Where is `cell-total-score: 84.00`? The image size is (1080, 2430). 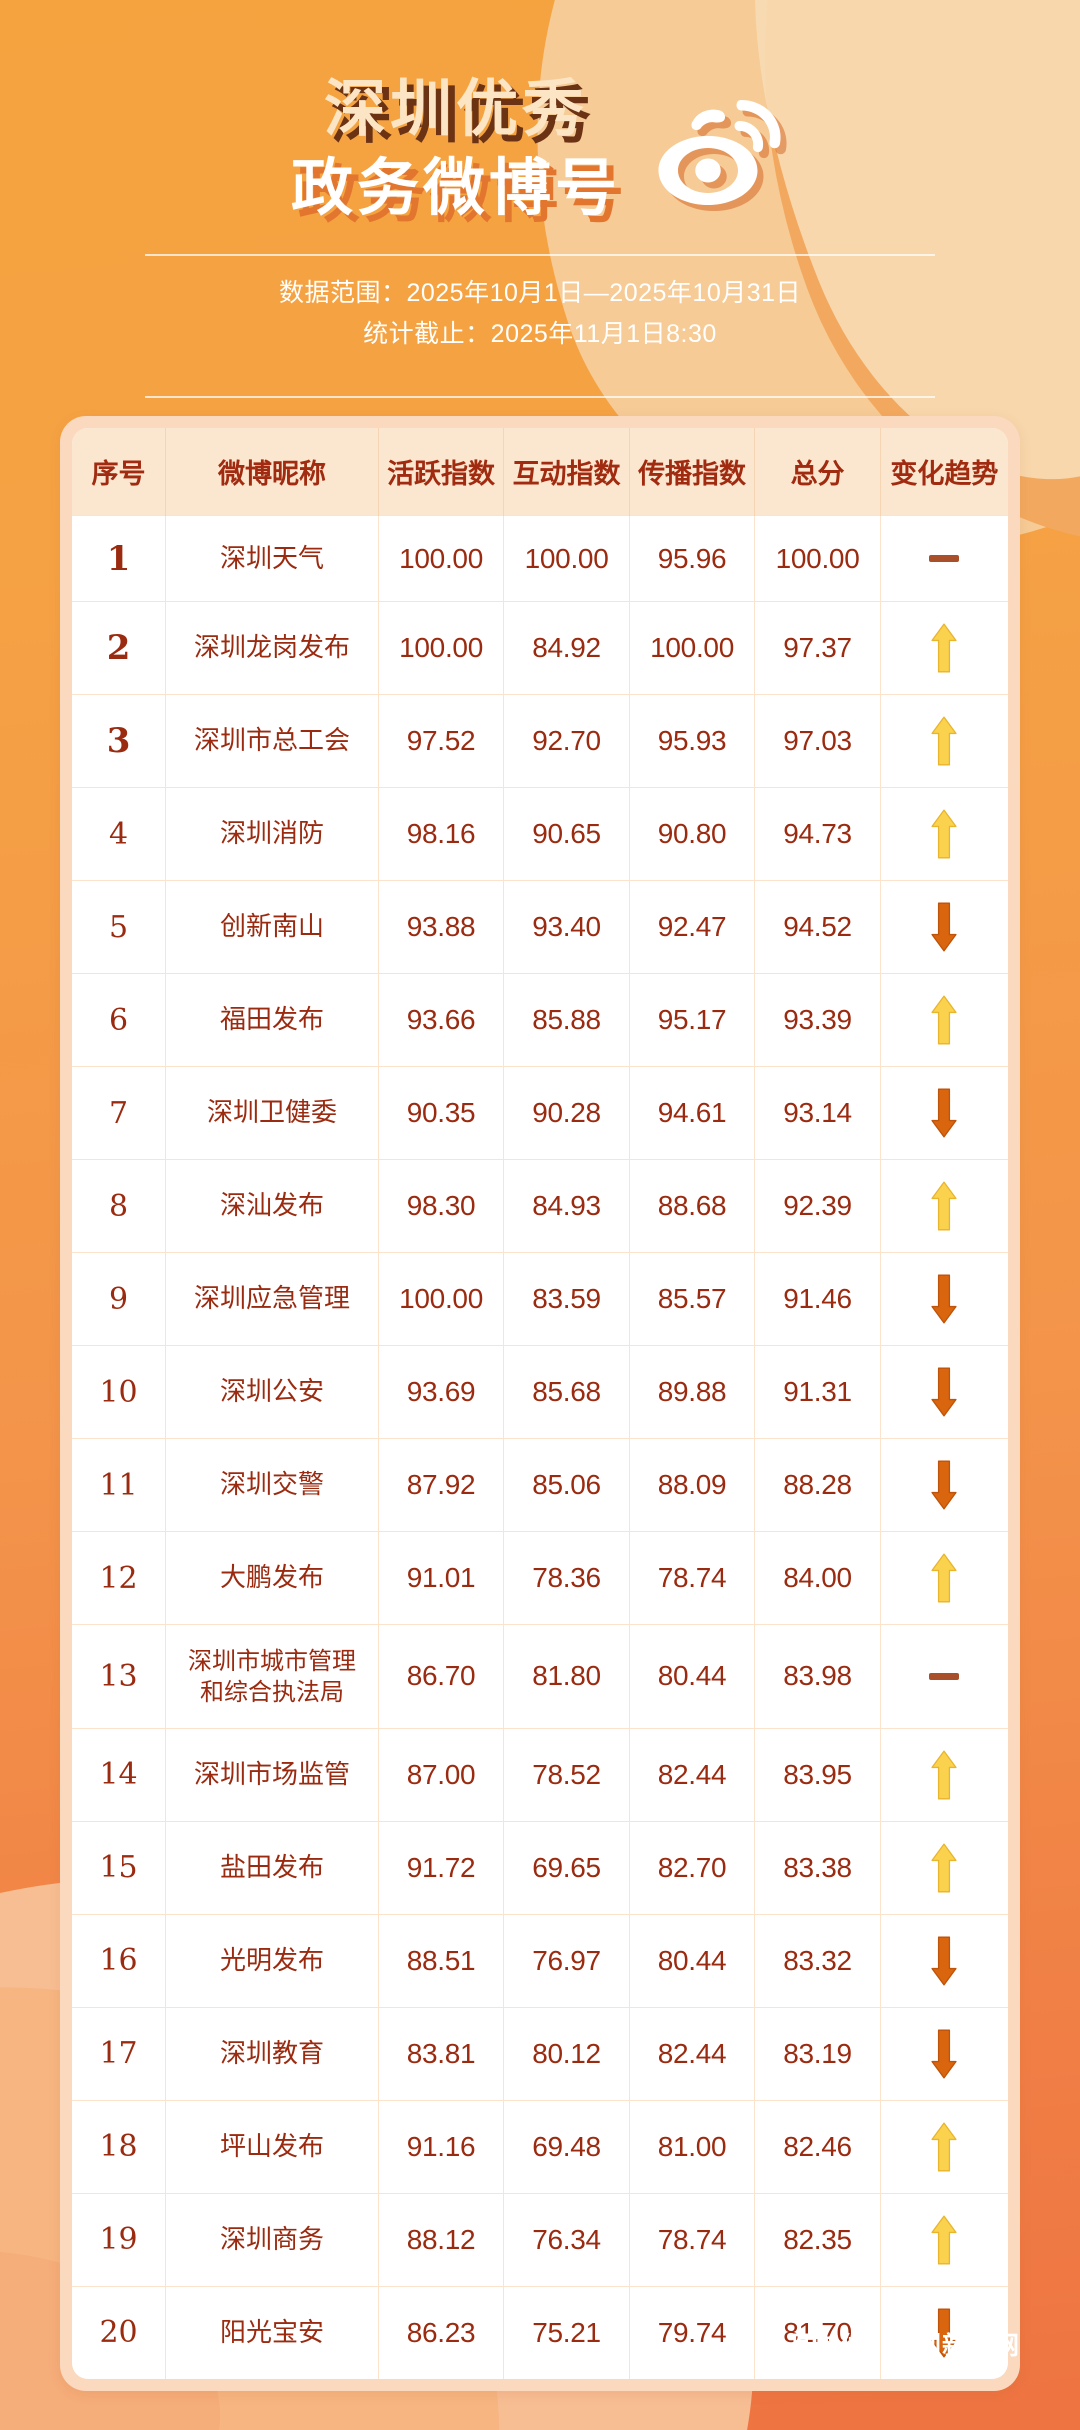
cell-total-score: 84.00 is located at coordinates (817, 1578).